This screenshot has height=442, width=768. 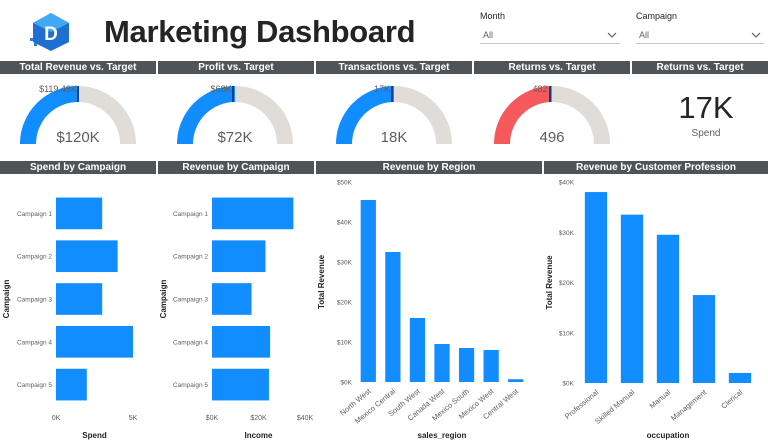 I want to click on x-axis-title: Spend, so click(x=94, y=435).